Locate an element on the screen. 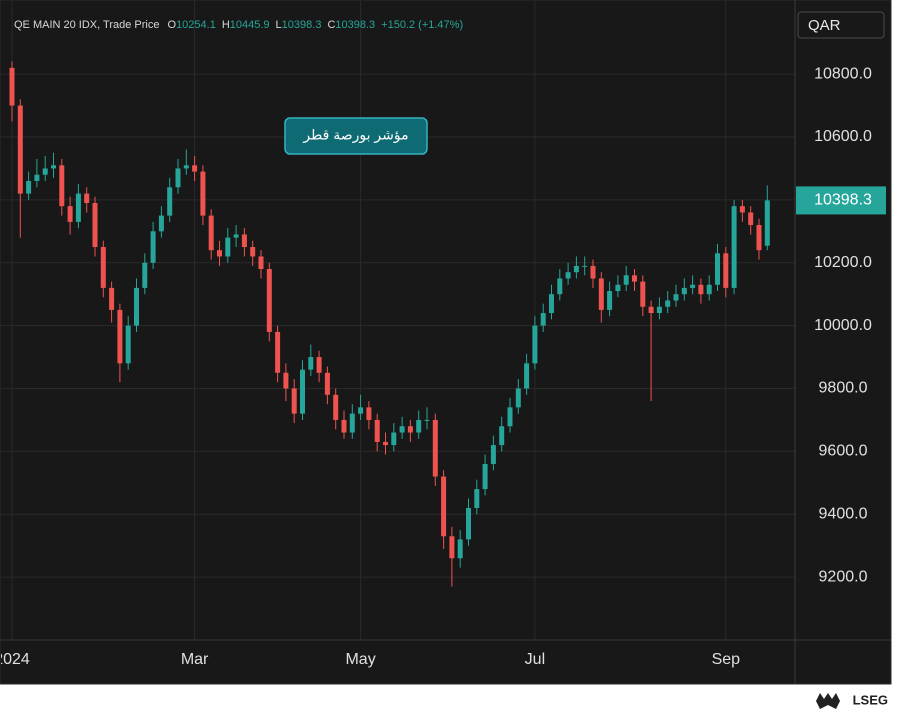  annotation: مؤشر بورصة قطر is located at coordinates (355, 135).